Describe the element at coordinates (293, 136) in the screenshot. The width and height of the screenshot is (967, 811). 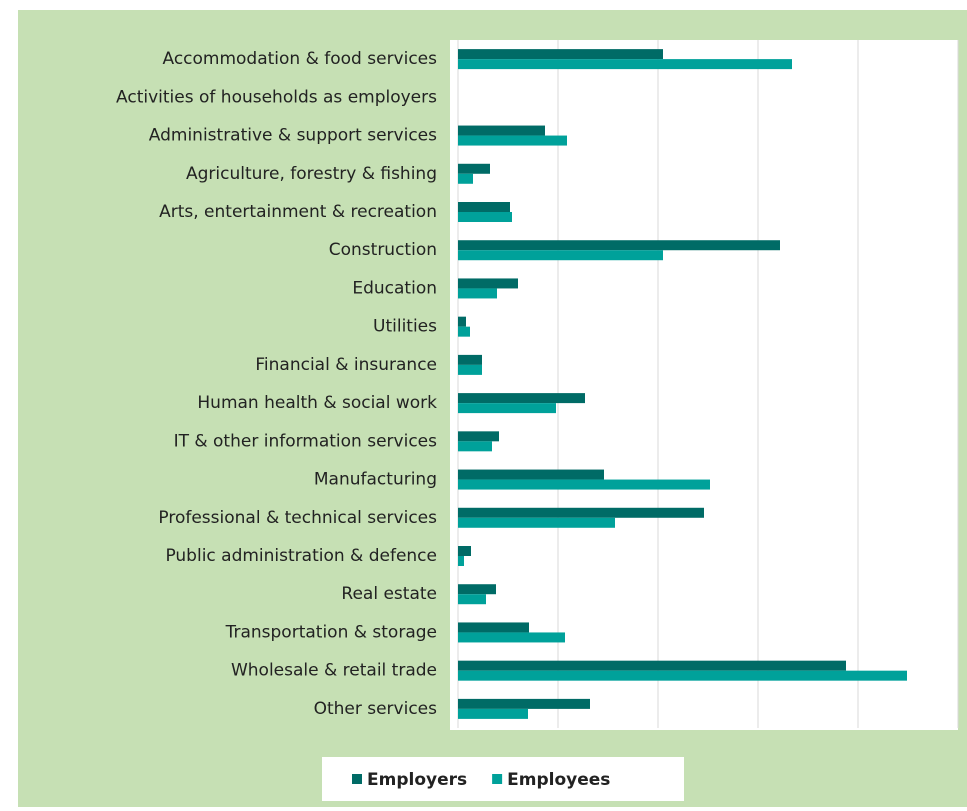
I see `y-tick-label: Administrative & support services` at that location.